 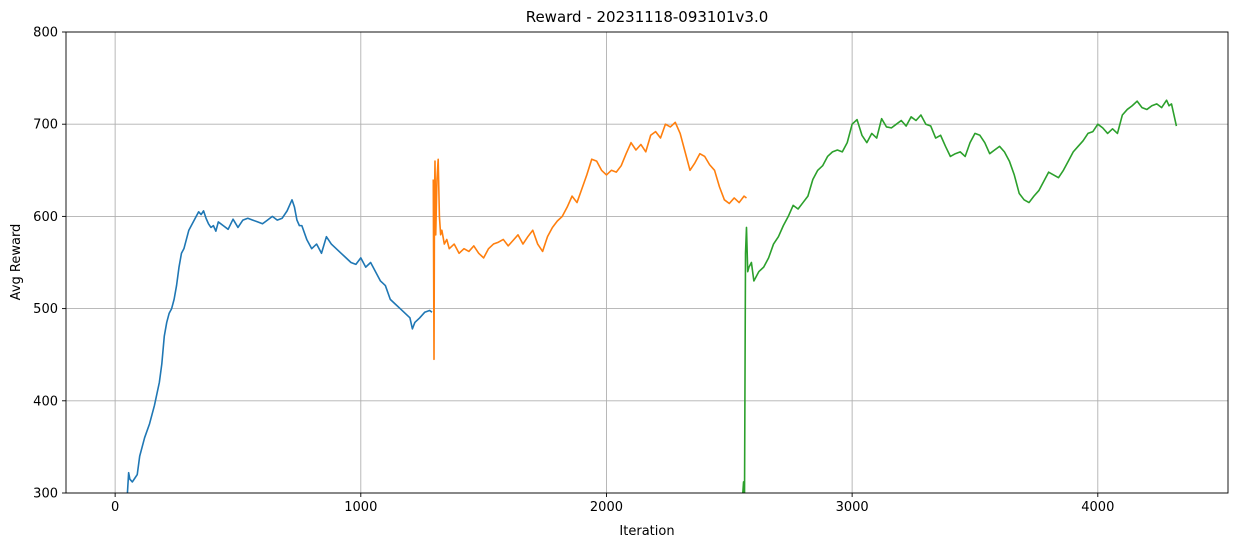 I want to click on x-tick-label: 2000, so click(x=606, y=507).